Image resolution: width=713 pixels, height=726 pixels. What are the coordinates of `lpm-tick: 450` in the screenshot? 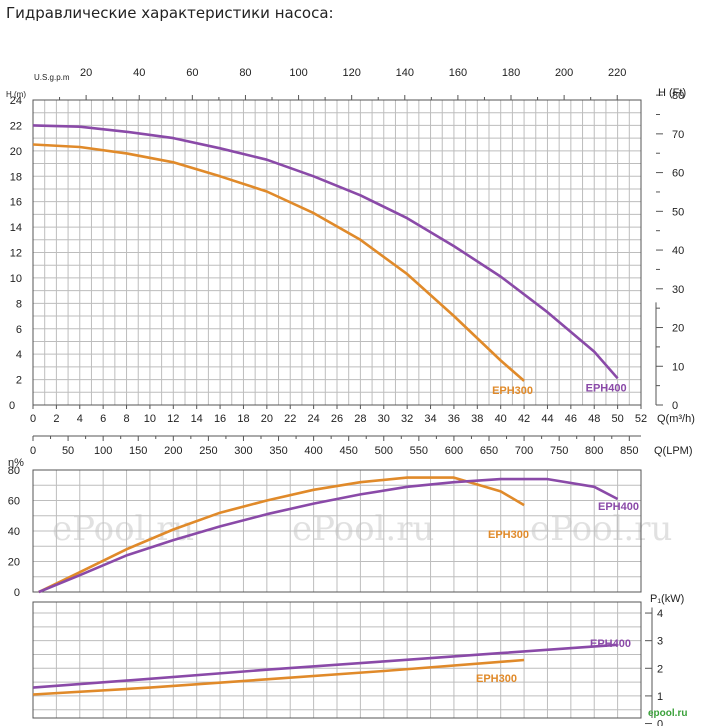 It's located at (349, 451).